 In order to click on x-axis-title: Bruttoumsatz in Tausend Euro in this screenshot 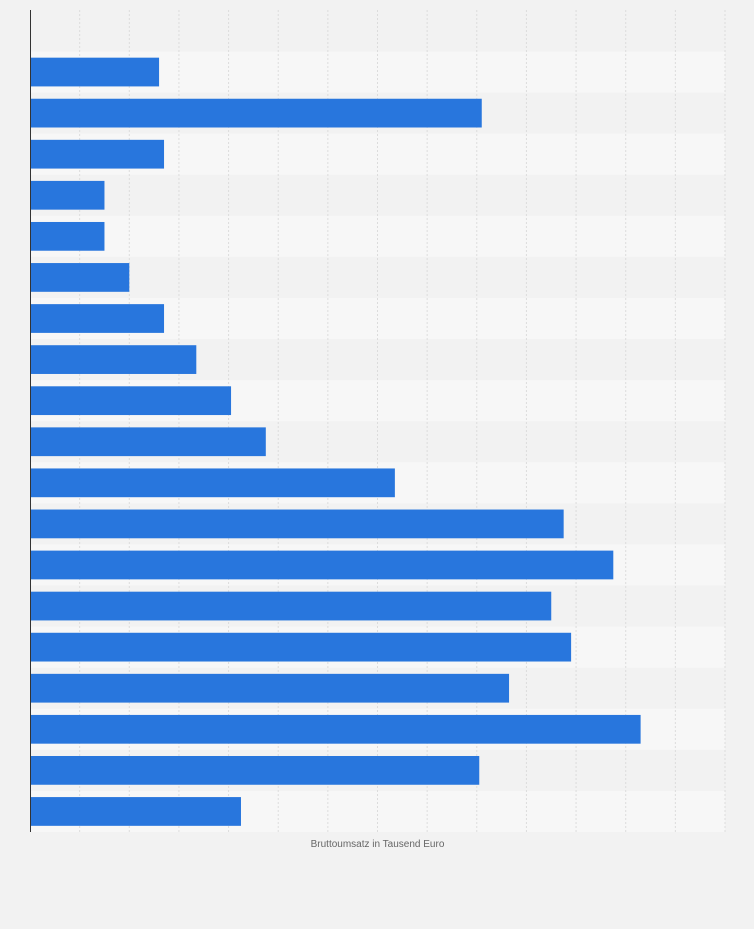, I will do `click(377, 844)`.